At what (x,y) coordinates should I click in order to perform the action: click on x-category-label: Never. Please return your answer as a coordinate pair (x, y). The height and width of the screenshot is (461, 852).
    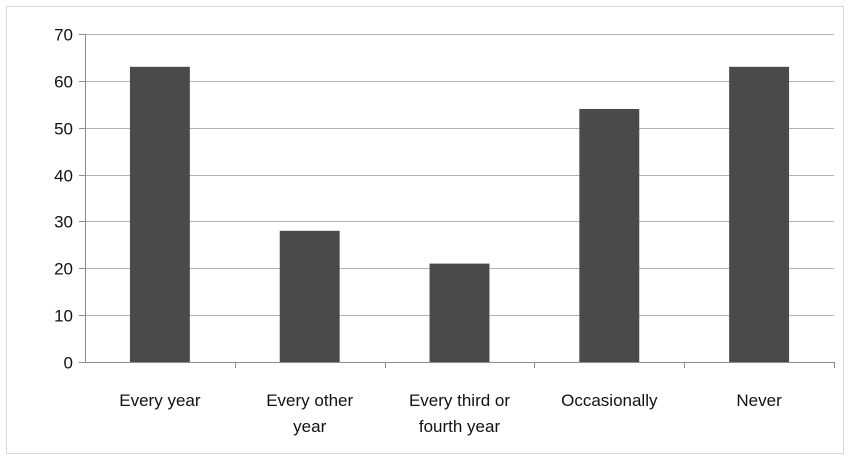
    Looking at the image, I should click on (759, 400).